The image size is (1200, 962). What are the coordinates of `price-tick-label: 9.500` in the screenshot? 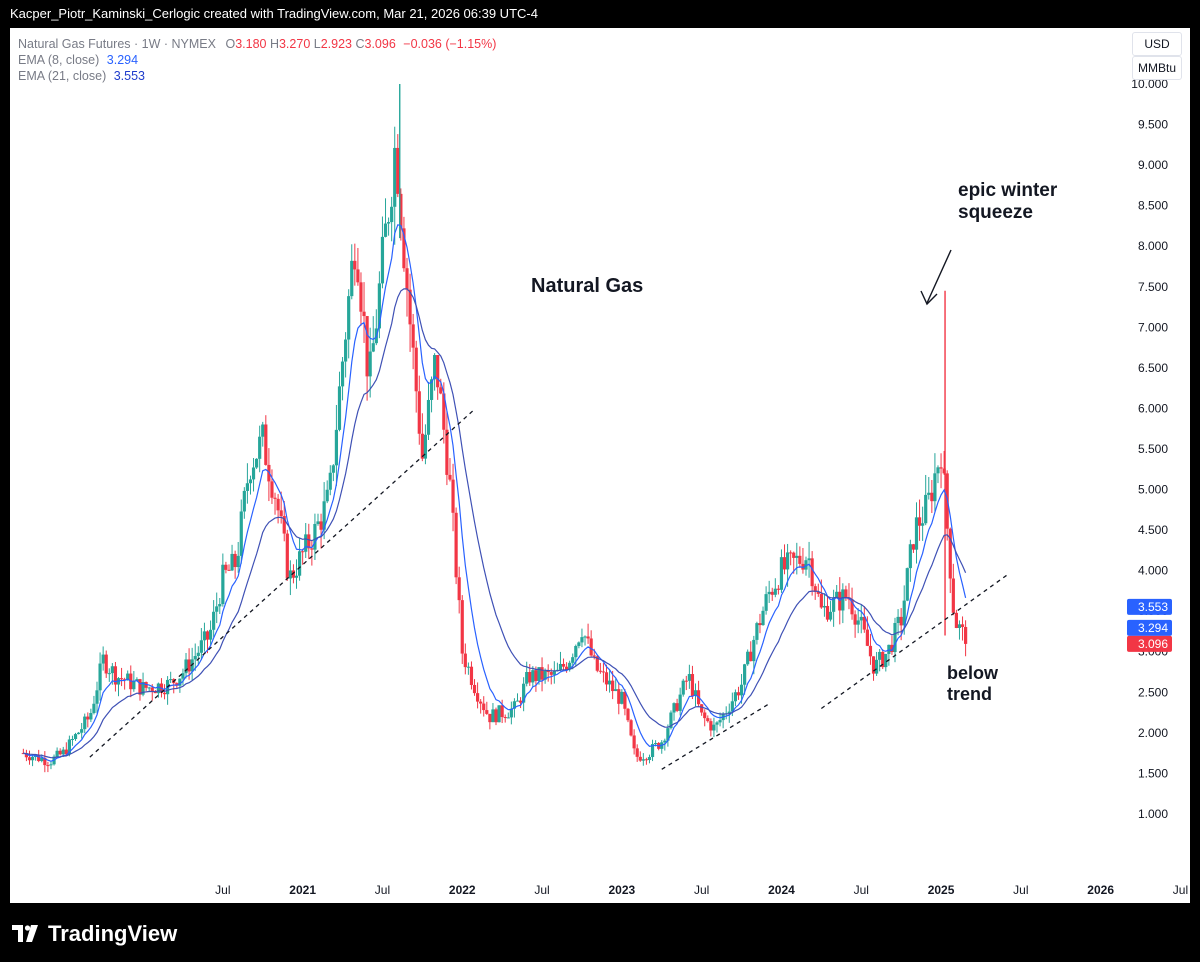 It's located at (1153, 125).